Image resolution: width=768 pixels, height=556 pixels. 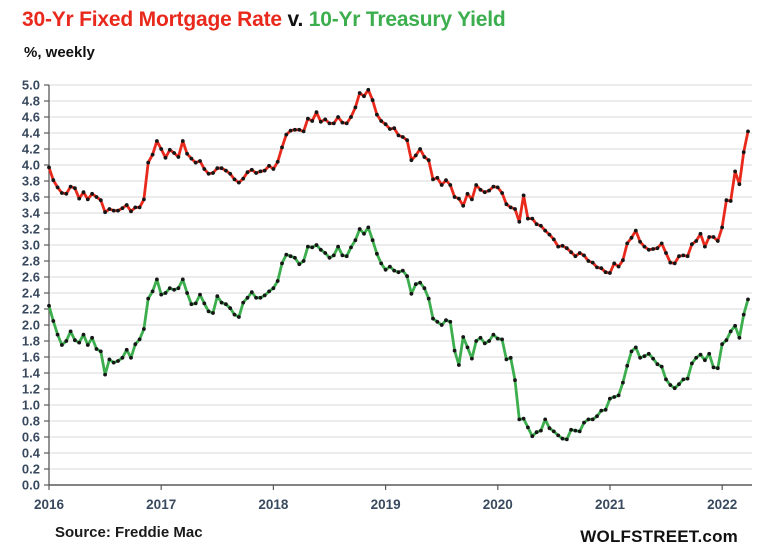 I want to click on svg-text: 3.0, so click(x=31, y=245).